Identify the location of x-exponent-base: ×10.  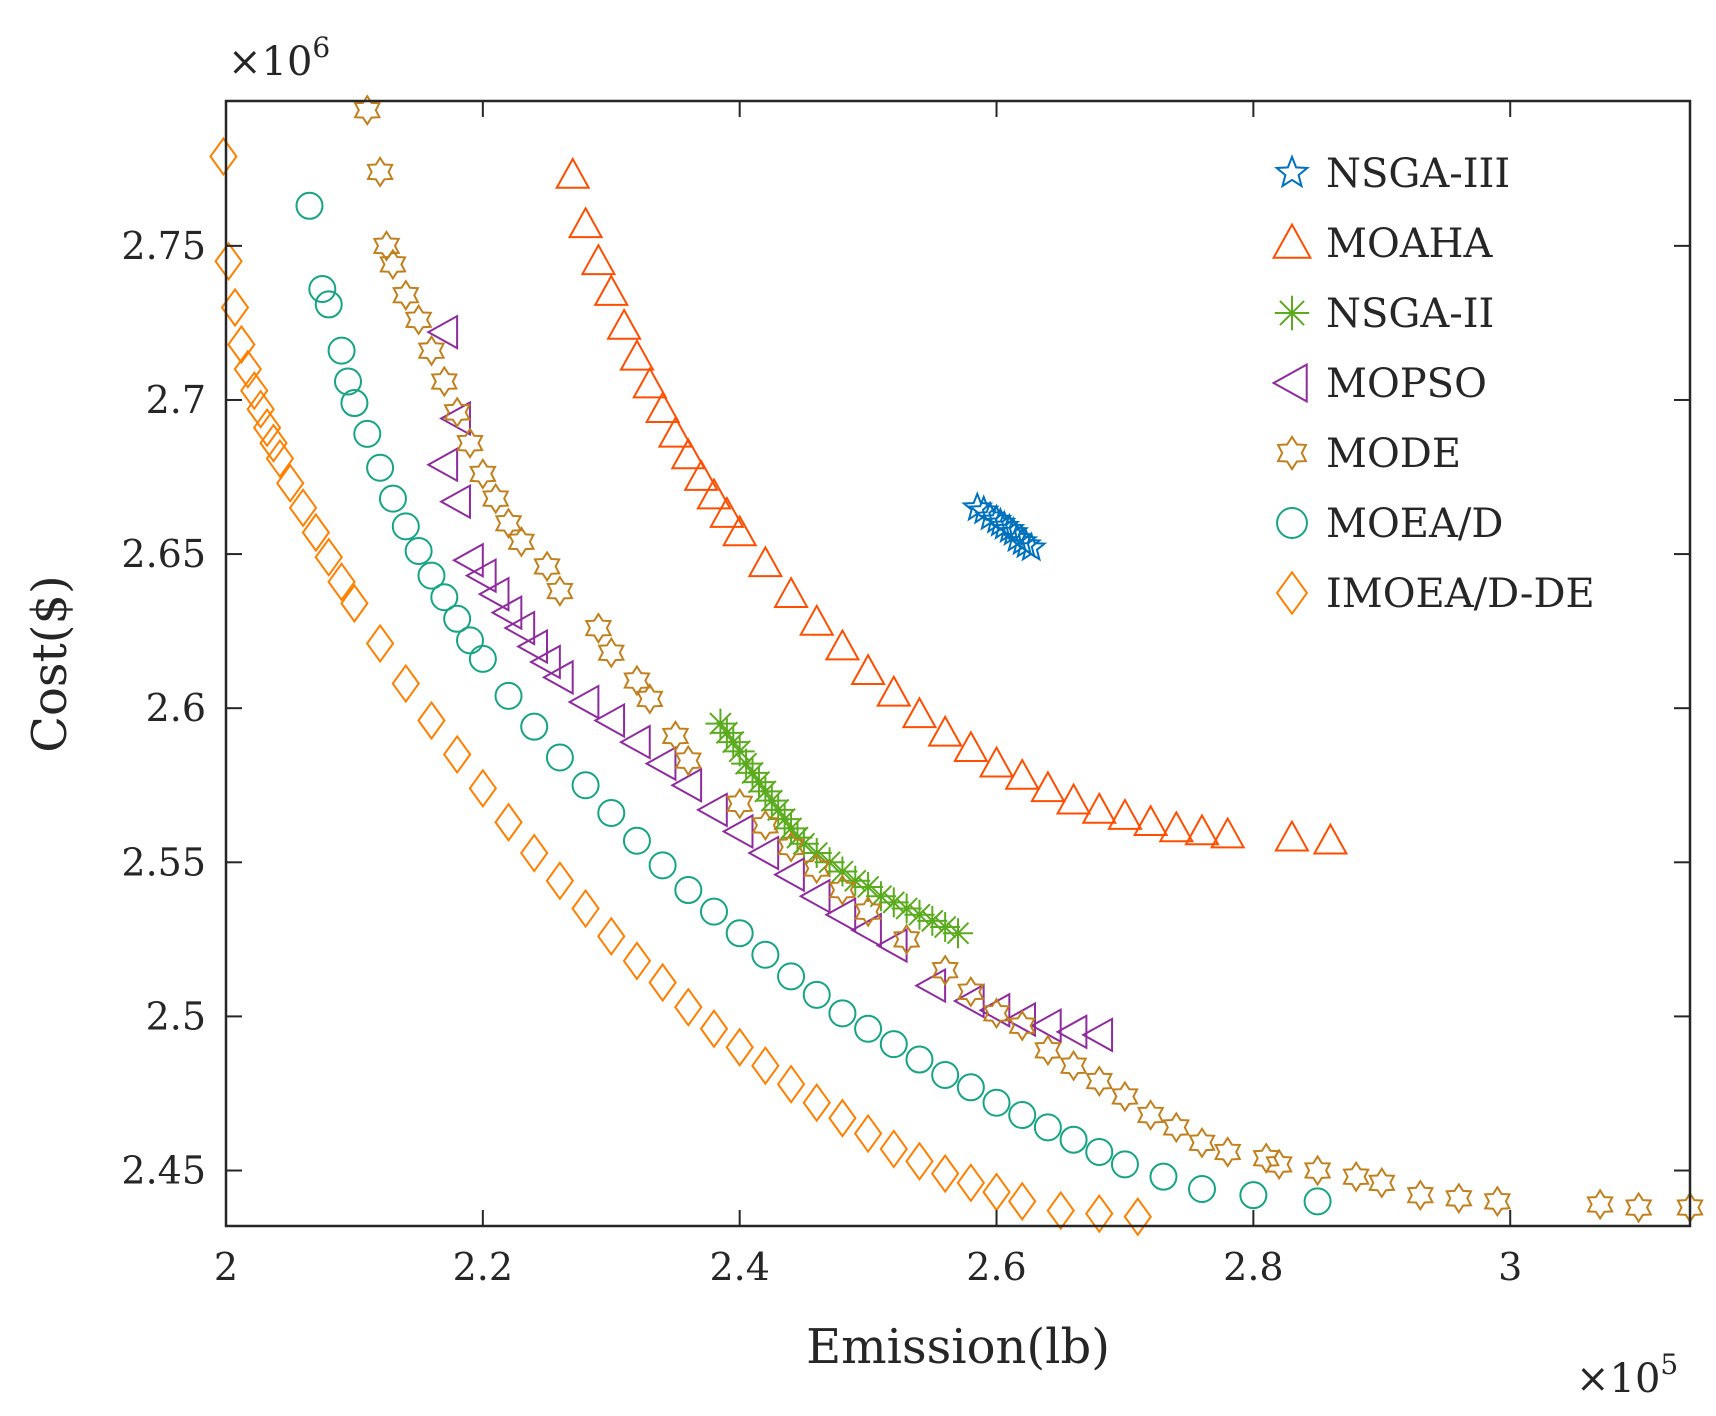
(1618, 1379).